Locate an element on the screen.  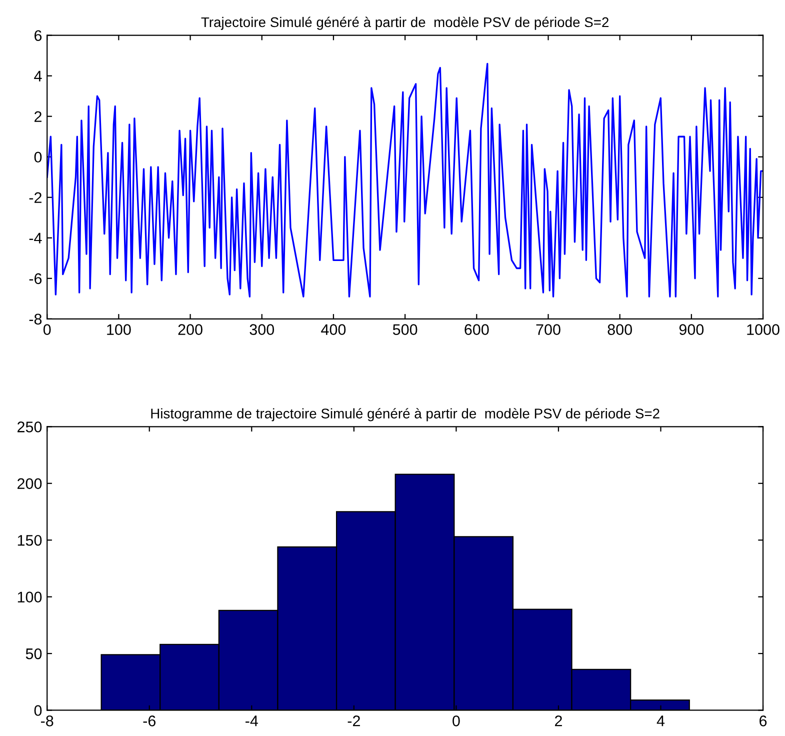
chart-title: Trajectoire Simulé généré à partir de modèle PSV de période S=2 is located at coordinates (405, 23).